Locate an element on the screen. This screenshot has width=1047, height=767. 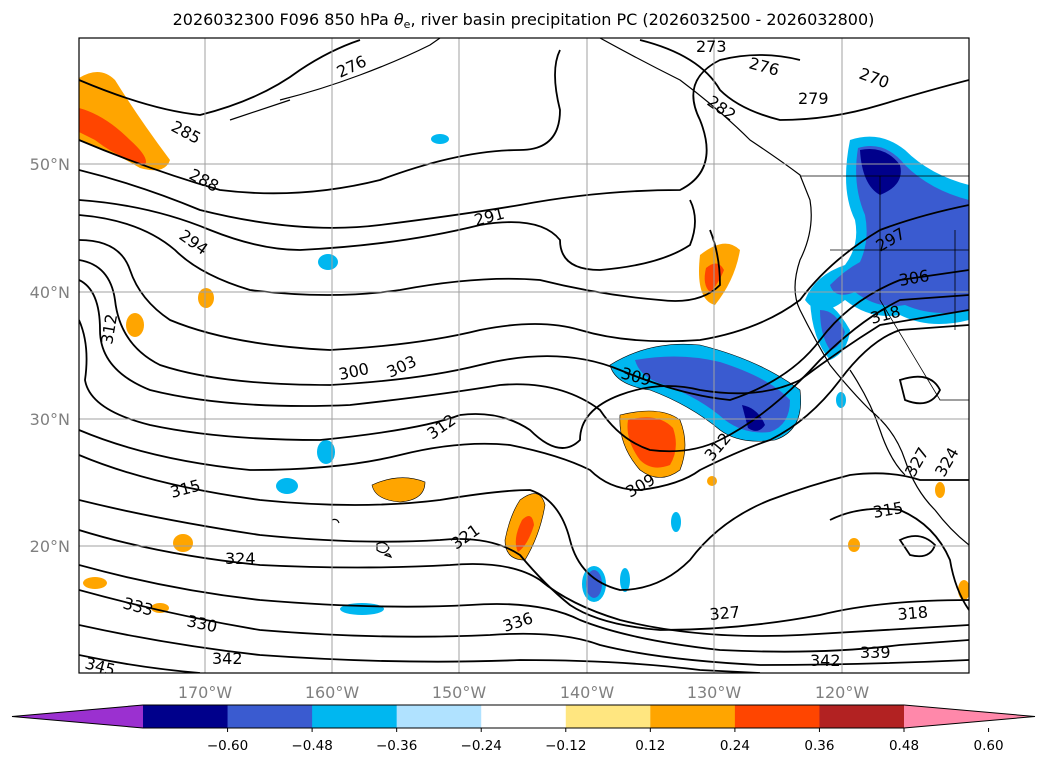
blue-cell-135w is located at coordinates (676, 522).